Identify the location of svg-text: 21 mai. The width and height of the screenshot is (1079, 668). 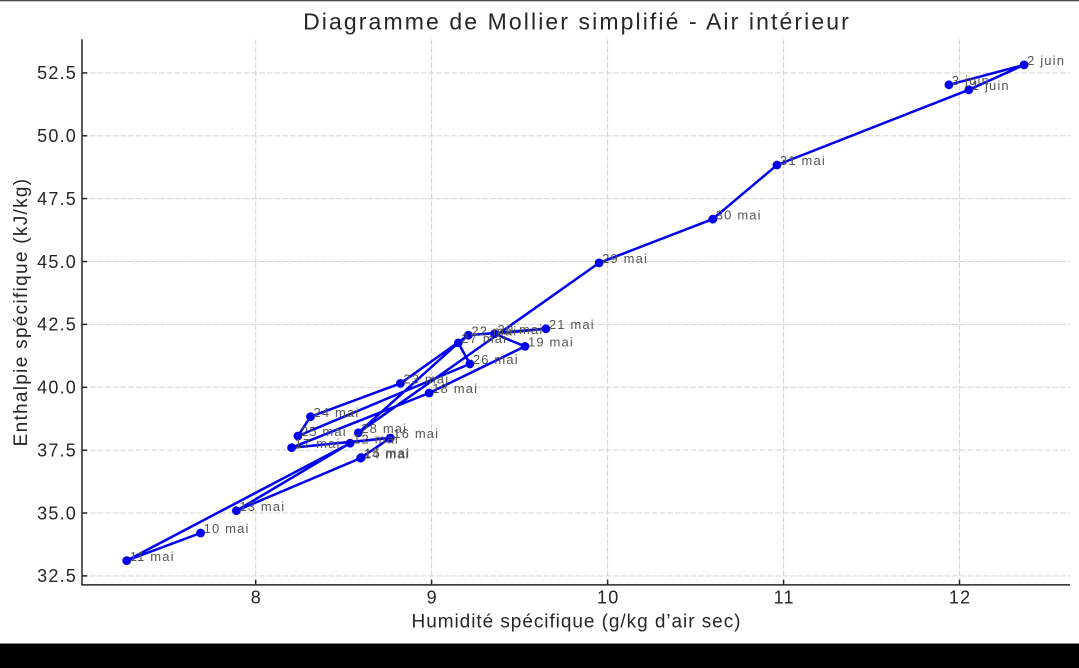
(572, 324).